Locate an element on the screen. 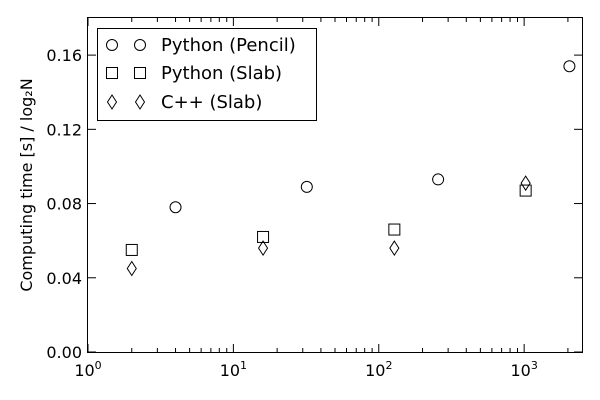  legend: Python (Pencil) Python (Slab) C++ (Slab) is located at coordinates (207, 74).